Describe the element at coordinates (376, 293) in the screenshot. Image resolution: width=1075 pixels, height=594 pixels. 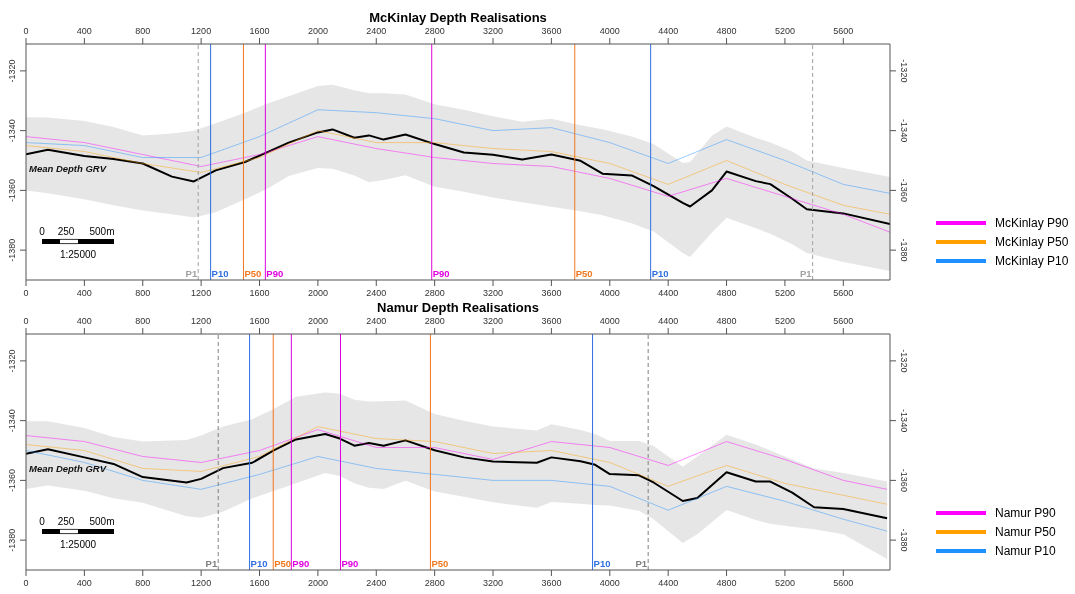
I see `x-tick-label: 2400` at that location.